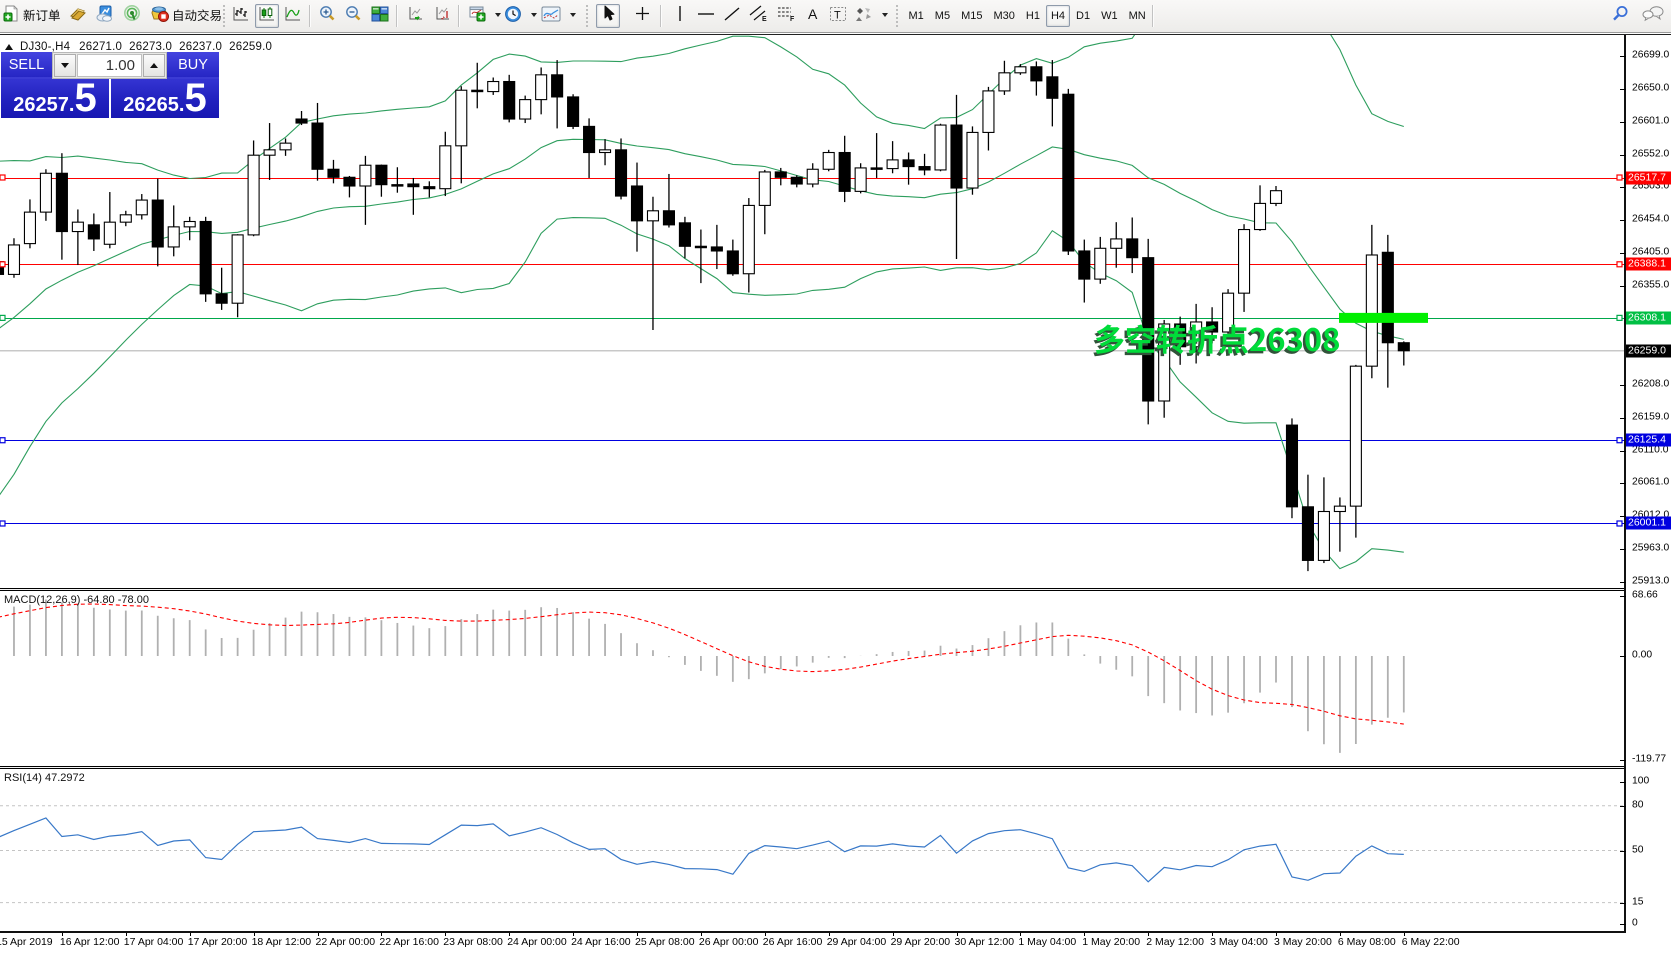 Image resolution: width=1671 pixels, height=953 pixels. What do you see at coordinates (1109, 16) in the screenshot?
I see `timeframe-w1-button: W1` at bounding box center [1109, 16].